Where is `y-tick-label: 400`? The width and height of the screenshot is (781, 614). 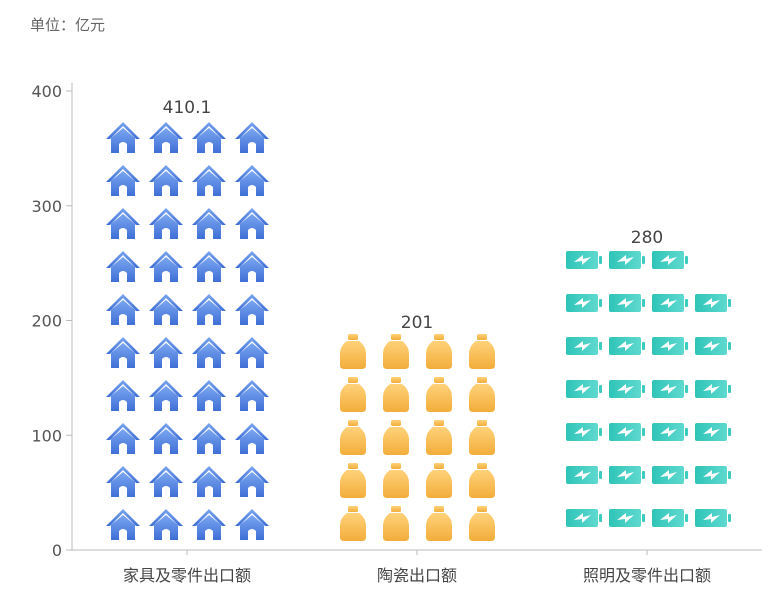 y-tick-label: 400 is located at coordinates (46, 91).